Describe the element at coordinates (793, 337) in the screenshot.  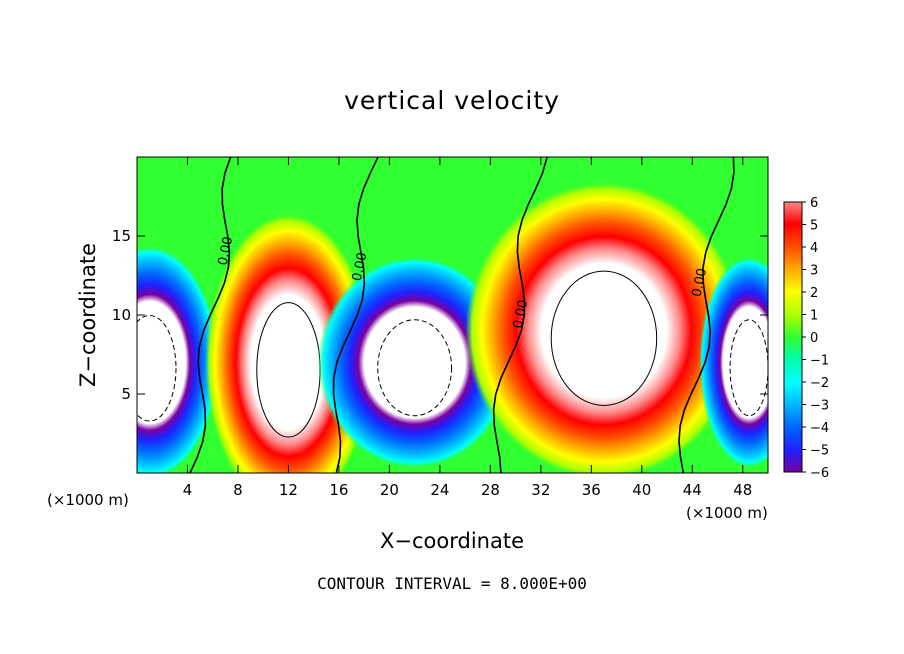
I see `colorbar` at that location.